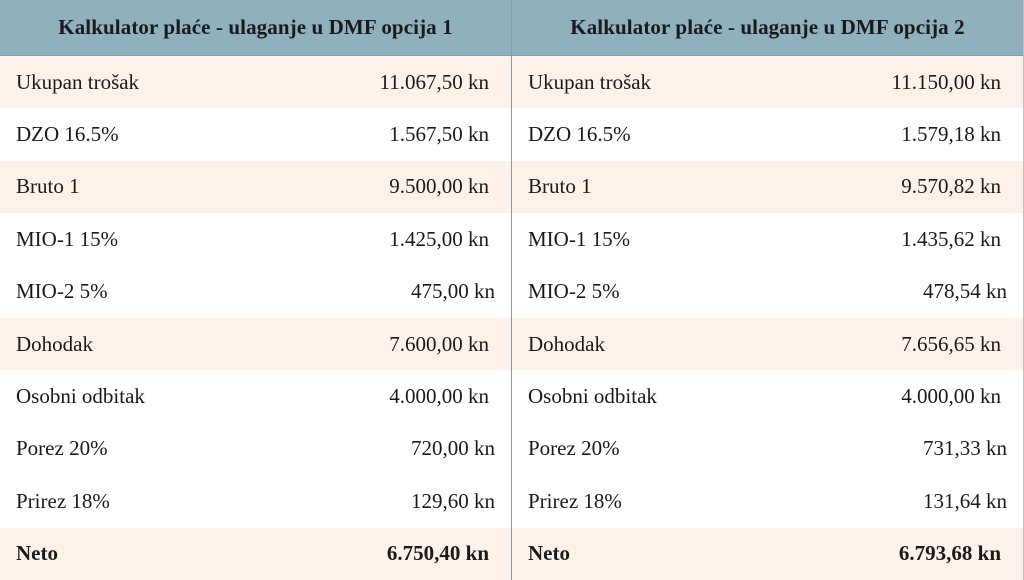 This screenshot has width=1024, height=580. I want to click on table-row-neto: Neto 6.750,40 kn, so click(255, 553).